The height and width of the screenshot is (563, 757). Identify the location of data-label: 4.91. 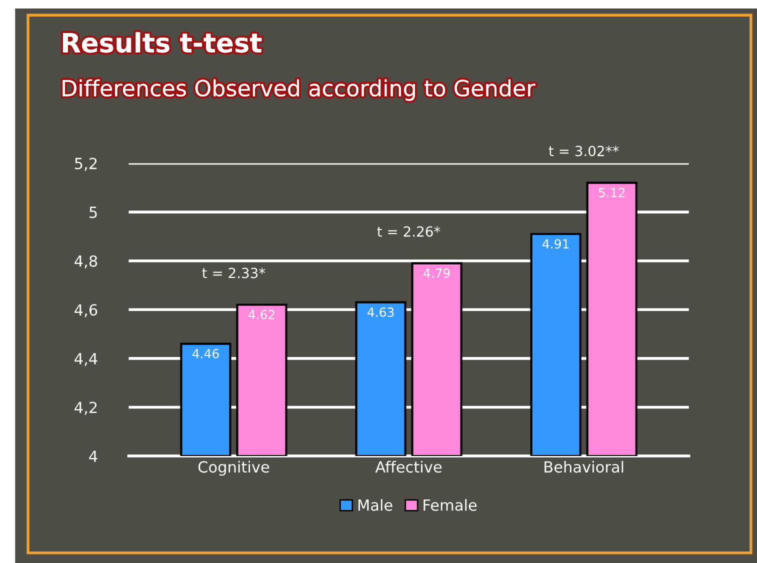
(555, 244).